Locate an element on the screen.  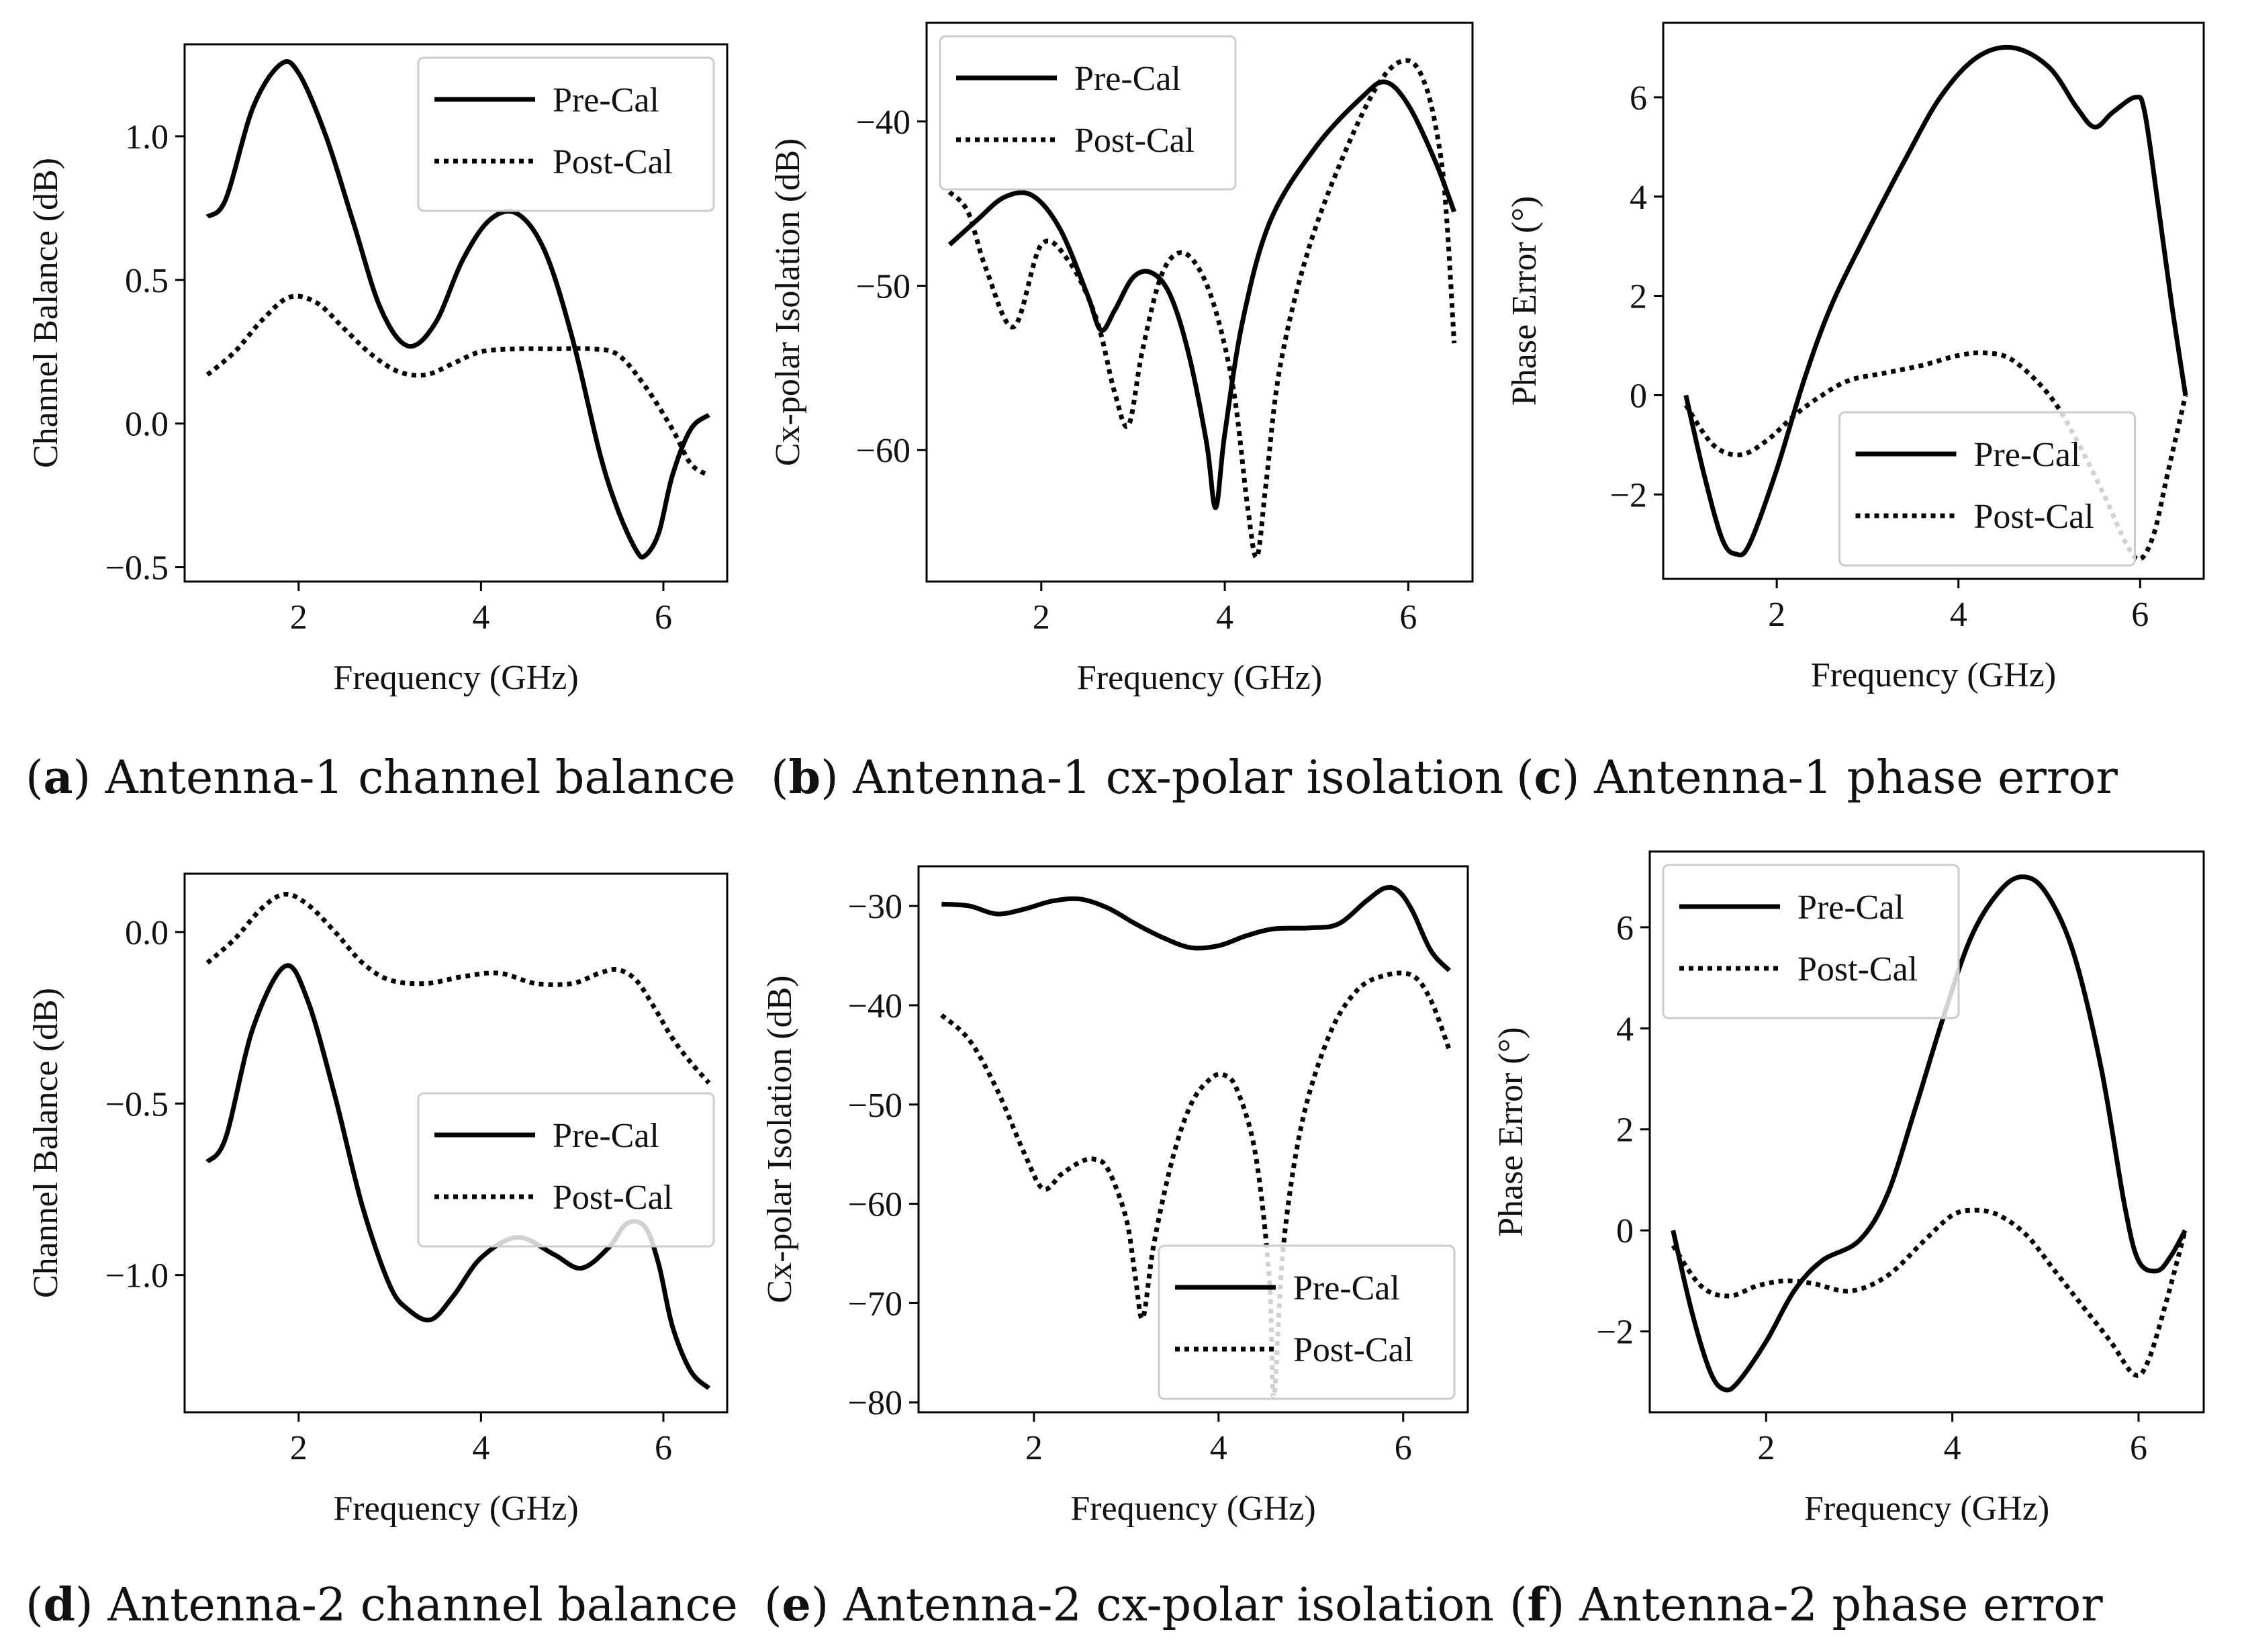
chart-a-xtick-label: 2 is located at coordinates (299, 617).